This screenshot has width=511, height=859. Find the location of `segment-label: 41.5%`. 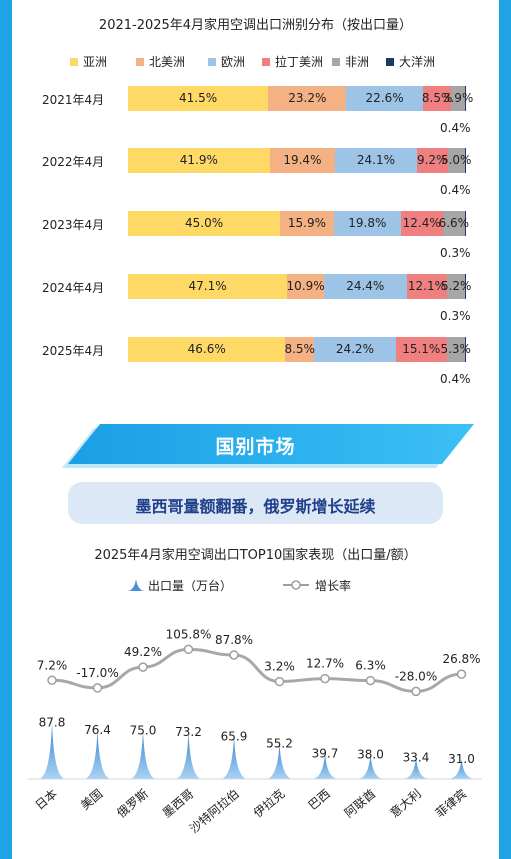

segment-label: 41.5% is located at coordinates (198, 98).